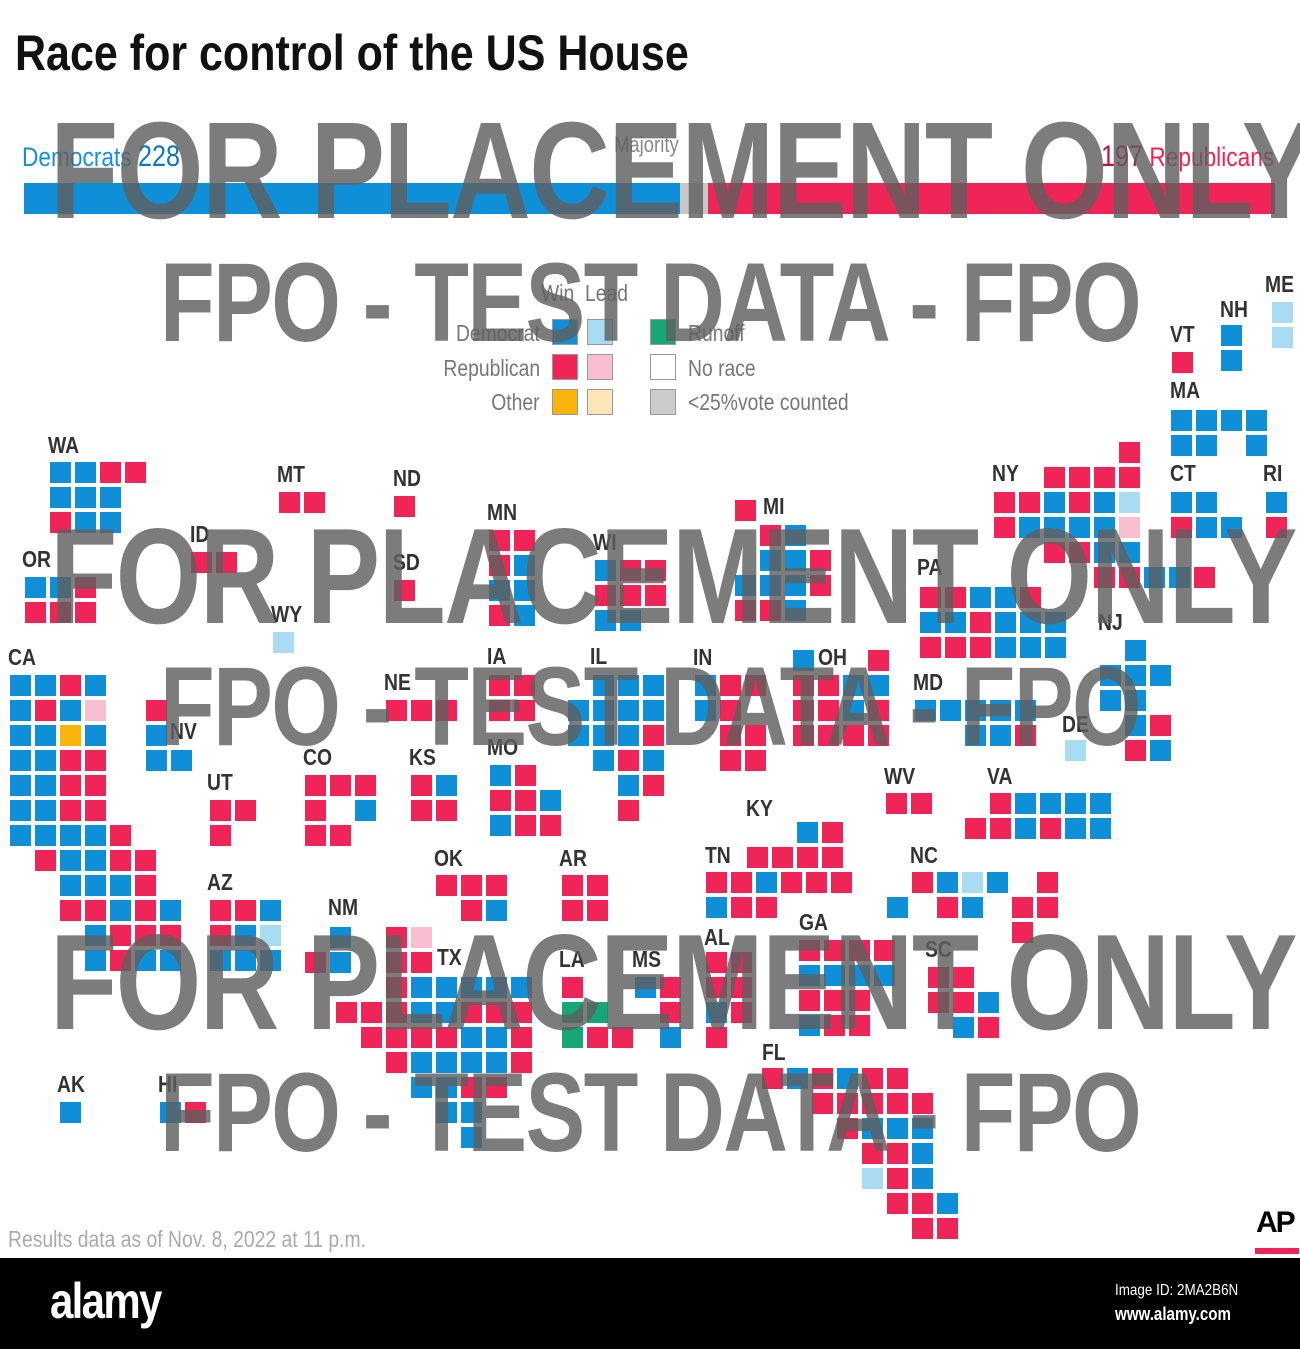 The image size is (1300, 1349). What do you see at coordinates (605, 542) in the screenshot?
I see `state-label-wi: WI` at bounding box center [605, 542].